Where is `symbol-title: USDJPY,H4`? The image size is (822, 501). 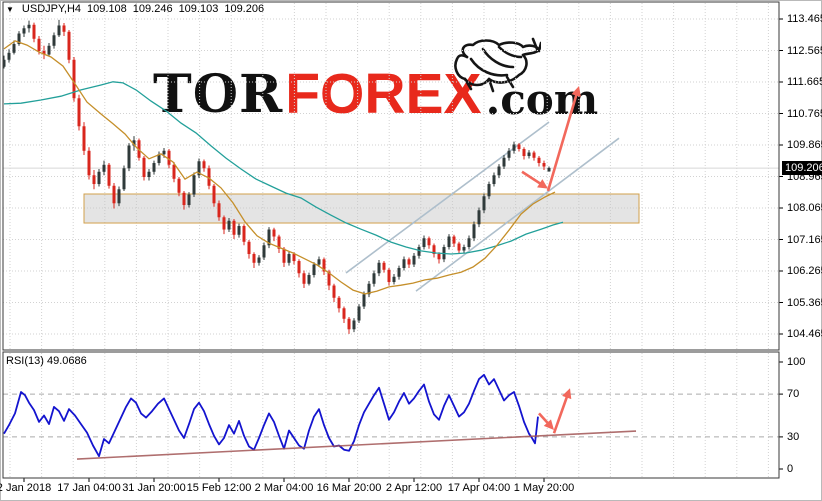
symbol-title: USDJPY,H4 is located at coordinates (51, 9).